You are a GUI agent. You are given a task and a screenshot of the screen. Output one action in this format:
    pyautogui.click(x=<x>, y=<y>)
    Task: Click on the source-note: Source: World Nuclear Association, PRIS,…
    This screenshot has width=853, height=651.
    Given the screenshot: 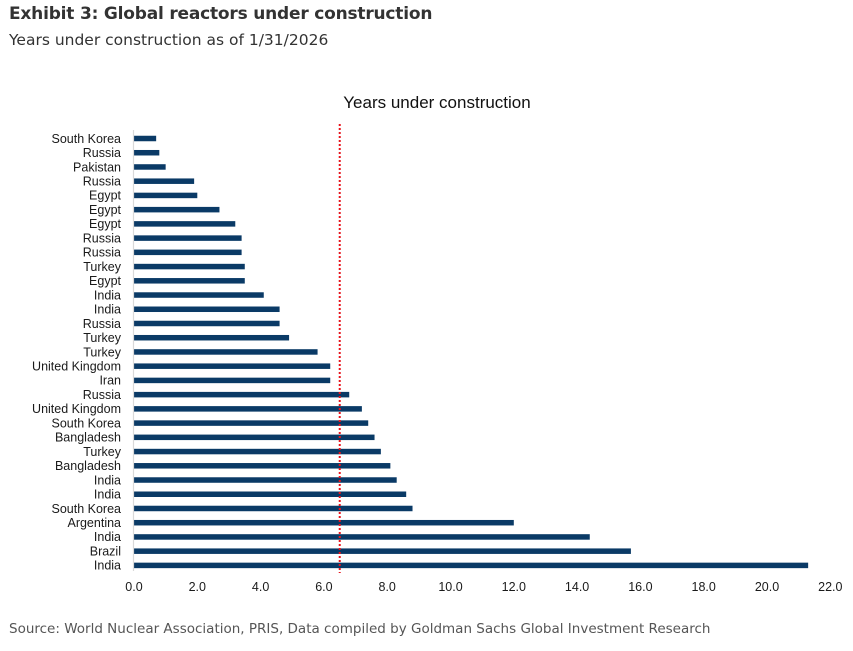 What is the action you would take?
    pyautogui.click(x=360, y=629)
    